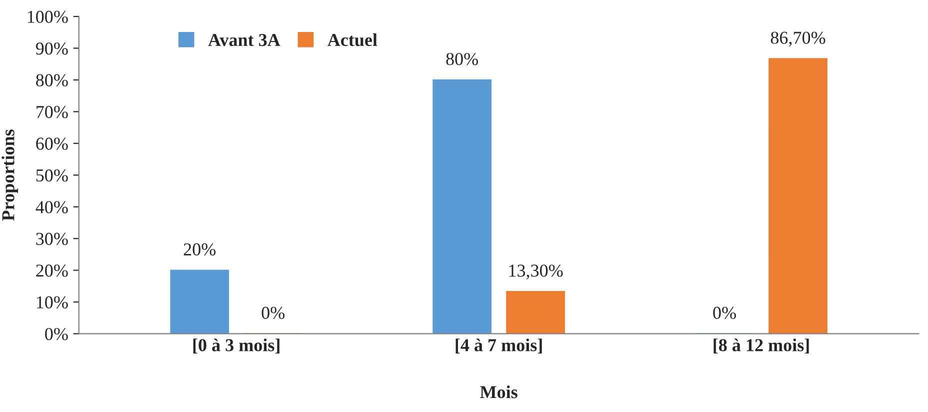 The height and width of the screenshot is (412, 928). Describe the element at coordinates (48, 16) in the screenshot. I see `y-tick-label: 100%` at that location.